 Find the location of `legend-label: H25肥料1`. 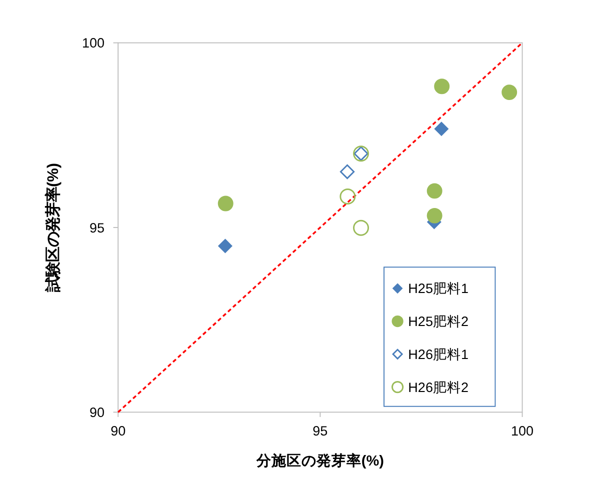

legend-label: H25肥料1 is located at coordinates (438, 288).